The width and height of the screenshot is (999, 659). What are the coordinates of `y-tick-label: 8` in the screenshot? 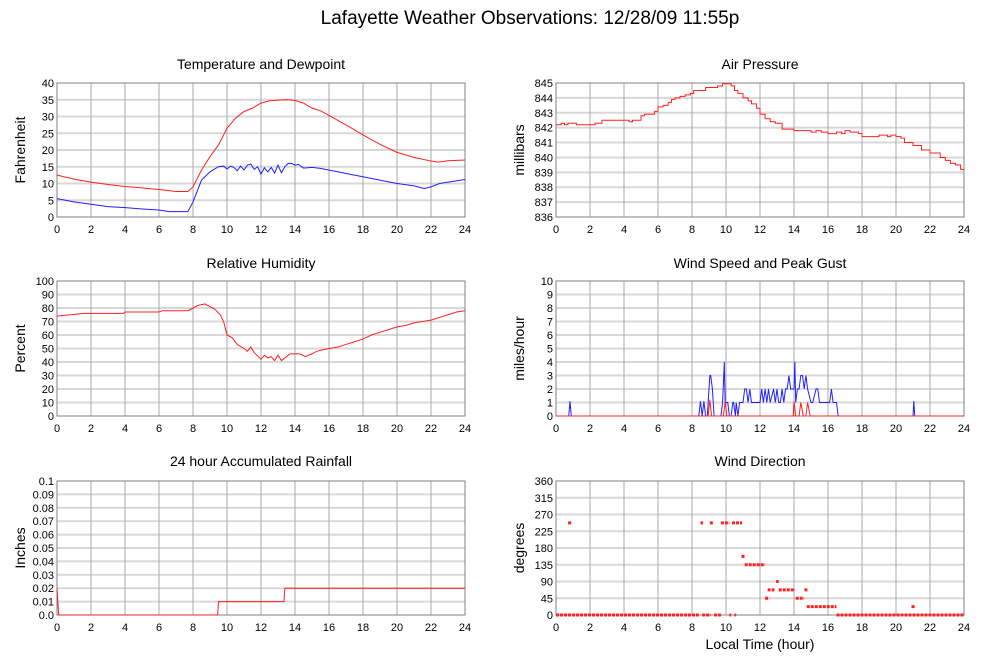 It's located at (550, 309).